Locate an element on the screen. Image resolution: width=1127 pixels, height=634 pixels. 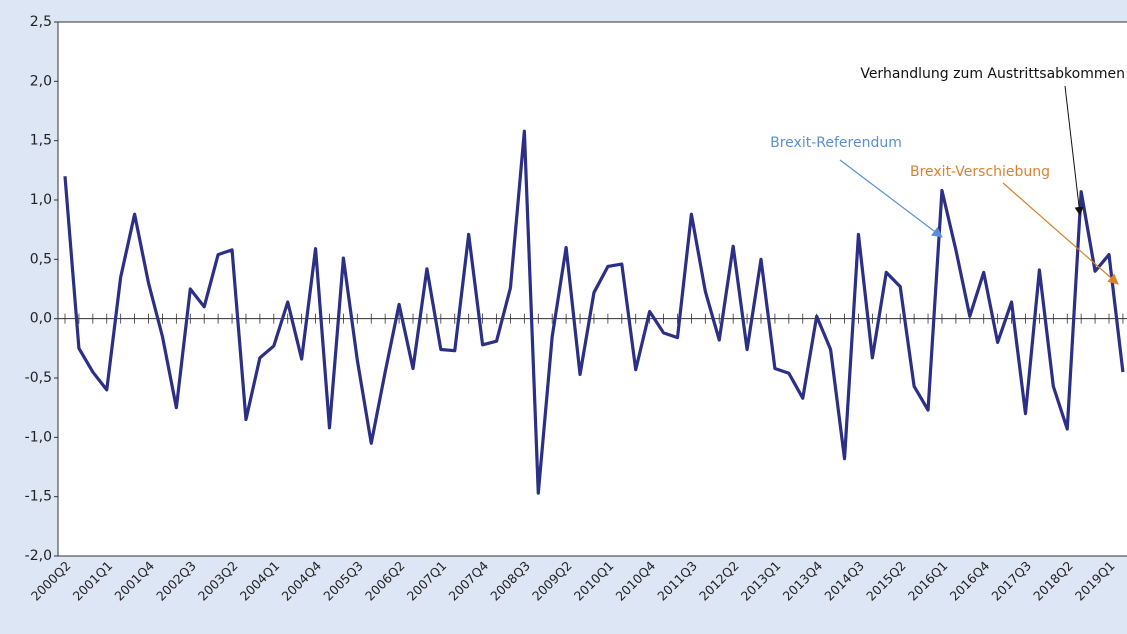
x-tick-label: 2004Q1 is located at coordinates (260, 581).